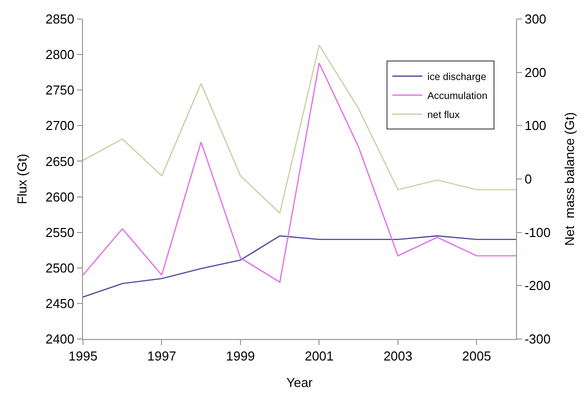  What do you see at coordinates (59, 19) in the screenshot?
I see `y-tick-label: 2850` at bounding box center [59, 19].